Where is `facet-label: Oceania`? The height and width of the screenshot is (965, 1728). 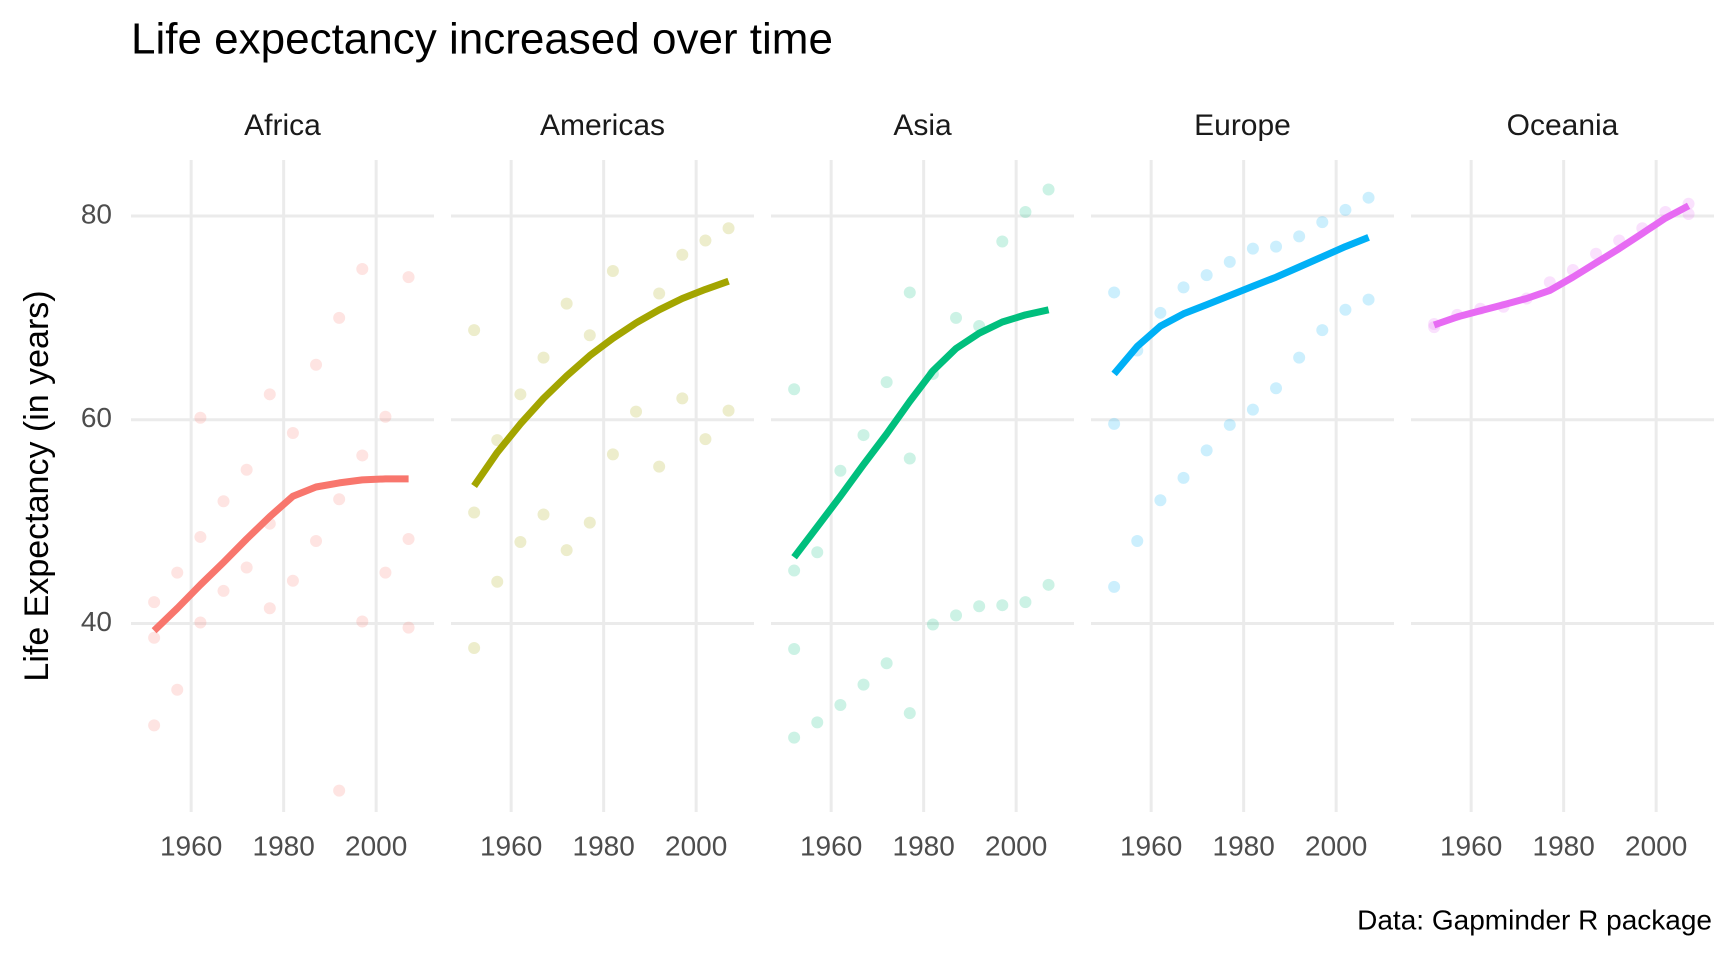
facet-label: Oceania is located at coordinates (1563, 125).